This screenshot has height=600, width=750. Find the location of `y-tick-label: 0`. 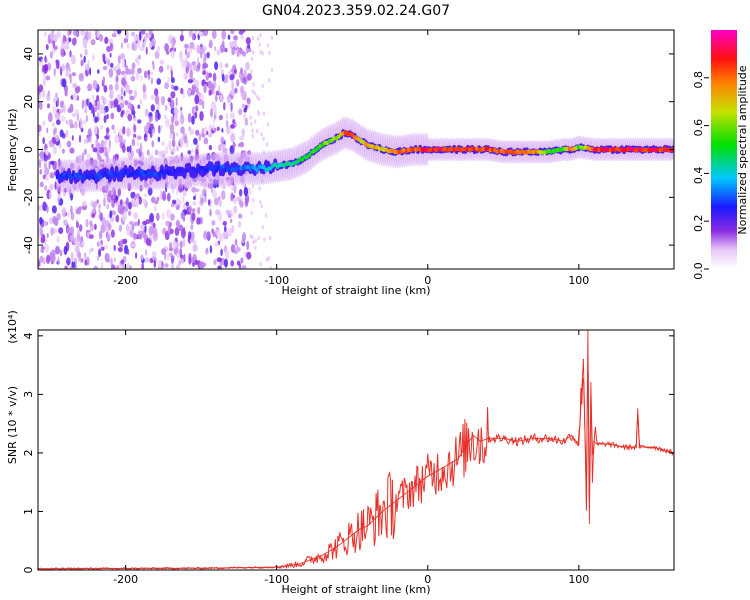

y-tick-label: 0 is located at coordinates (28, 149).